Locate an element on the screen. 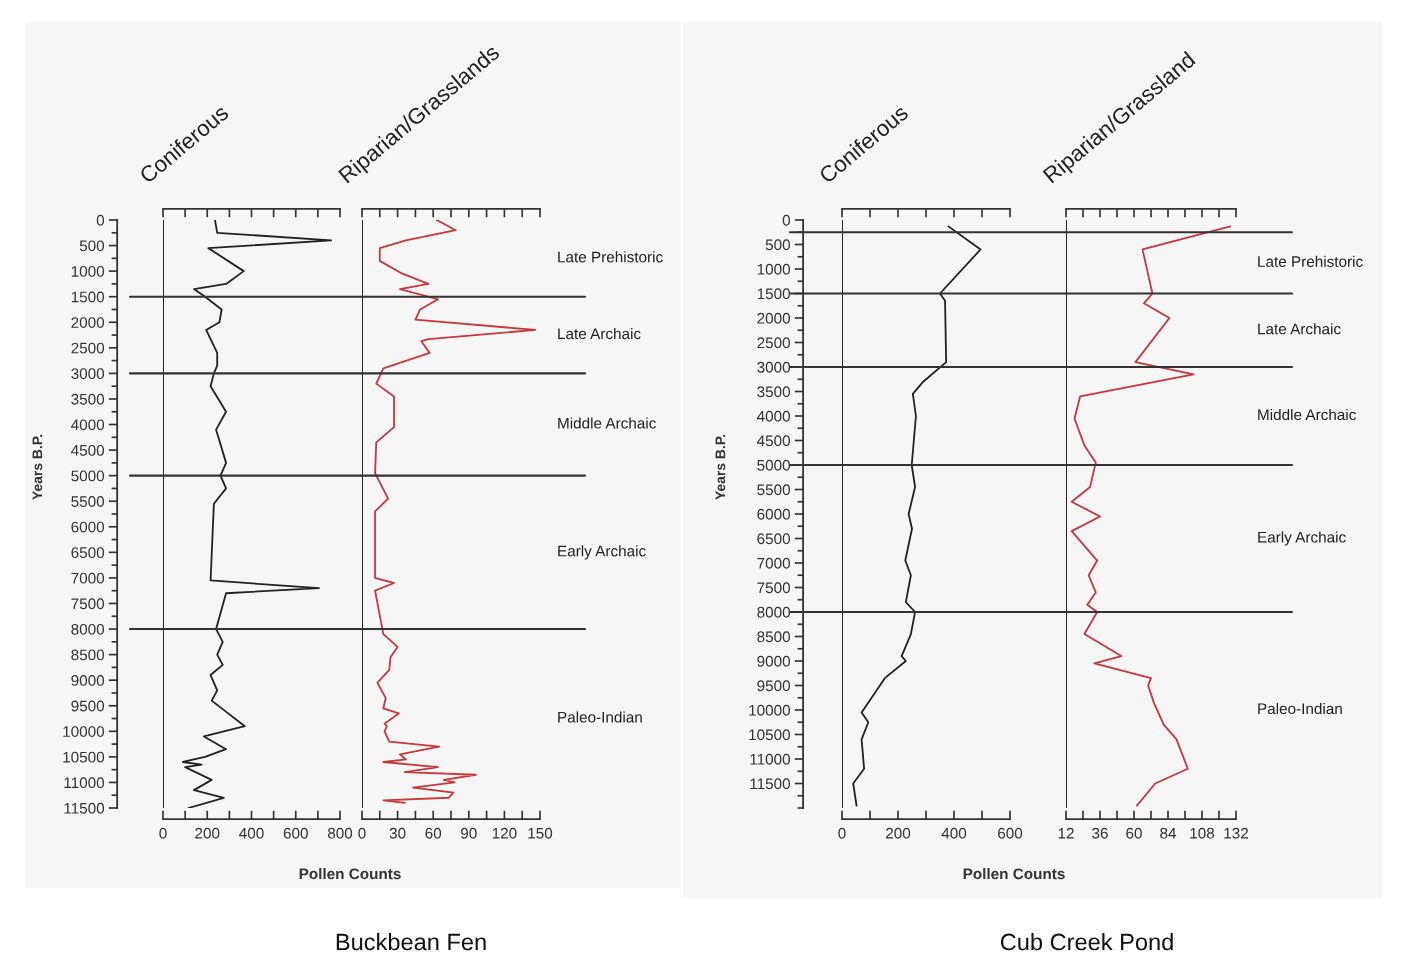 The height and width of the screenshot is (973, 1415). x-tick-label: 90 is located at coordinates (469, 833).